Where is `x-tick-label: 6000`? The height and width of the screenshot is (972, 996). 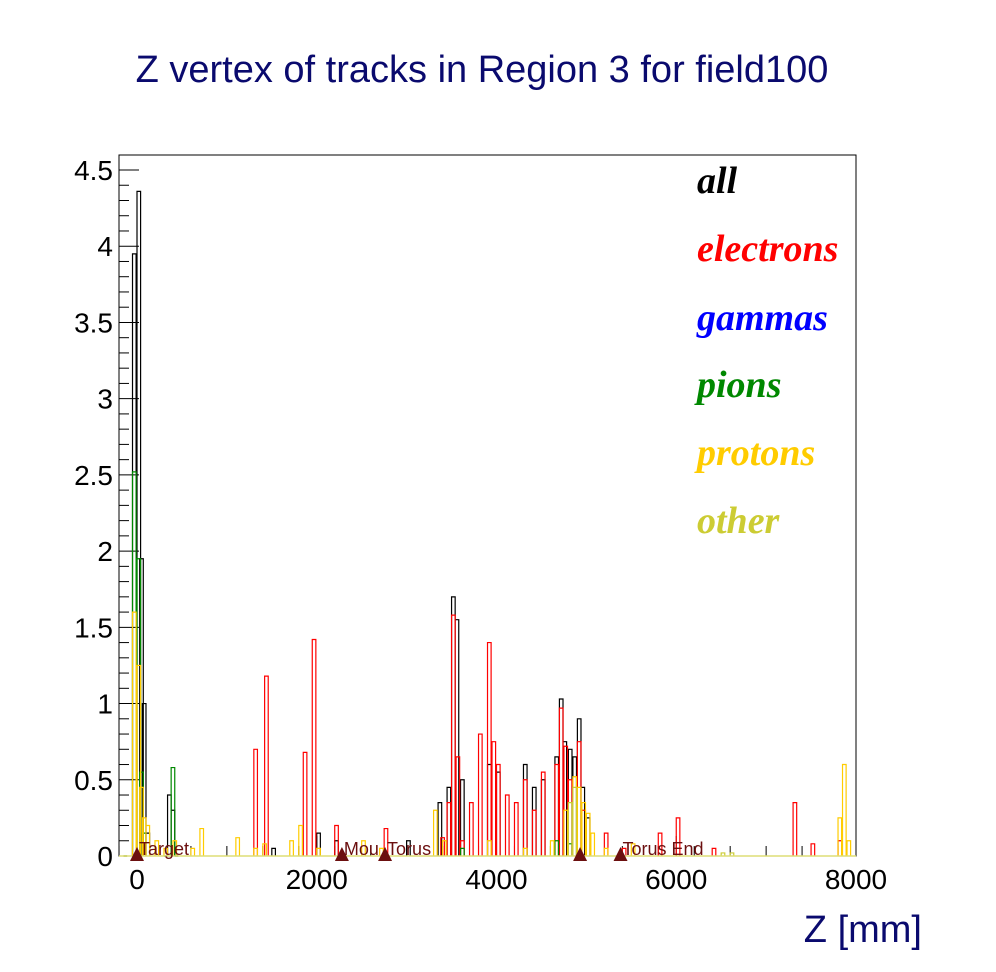 x-tick-label: 6000 is located at coordinates (676, 879).